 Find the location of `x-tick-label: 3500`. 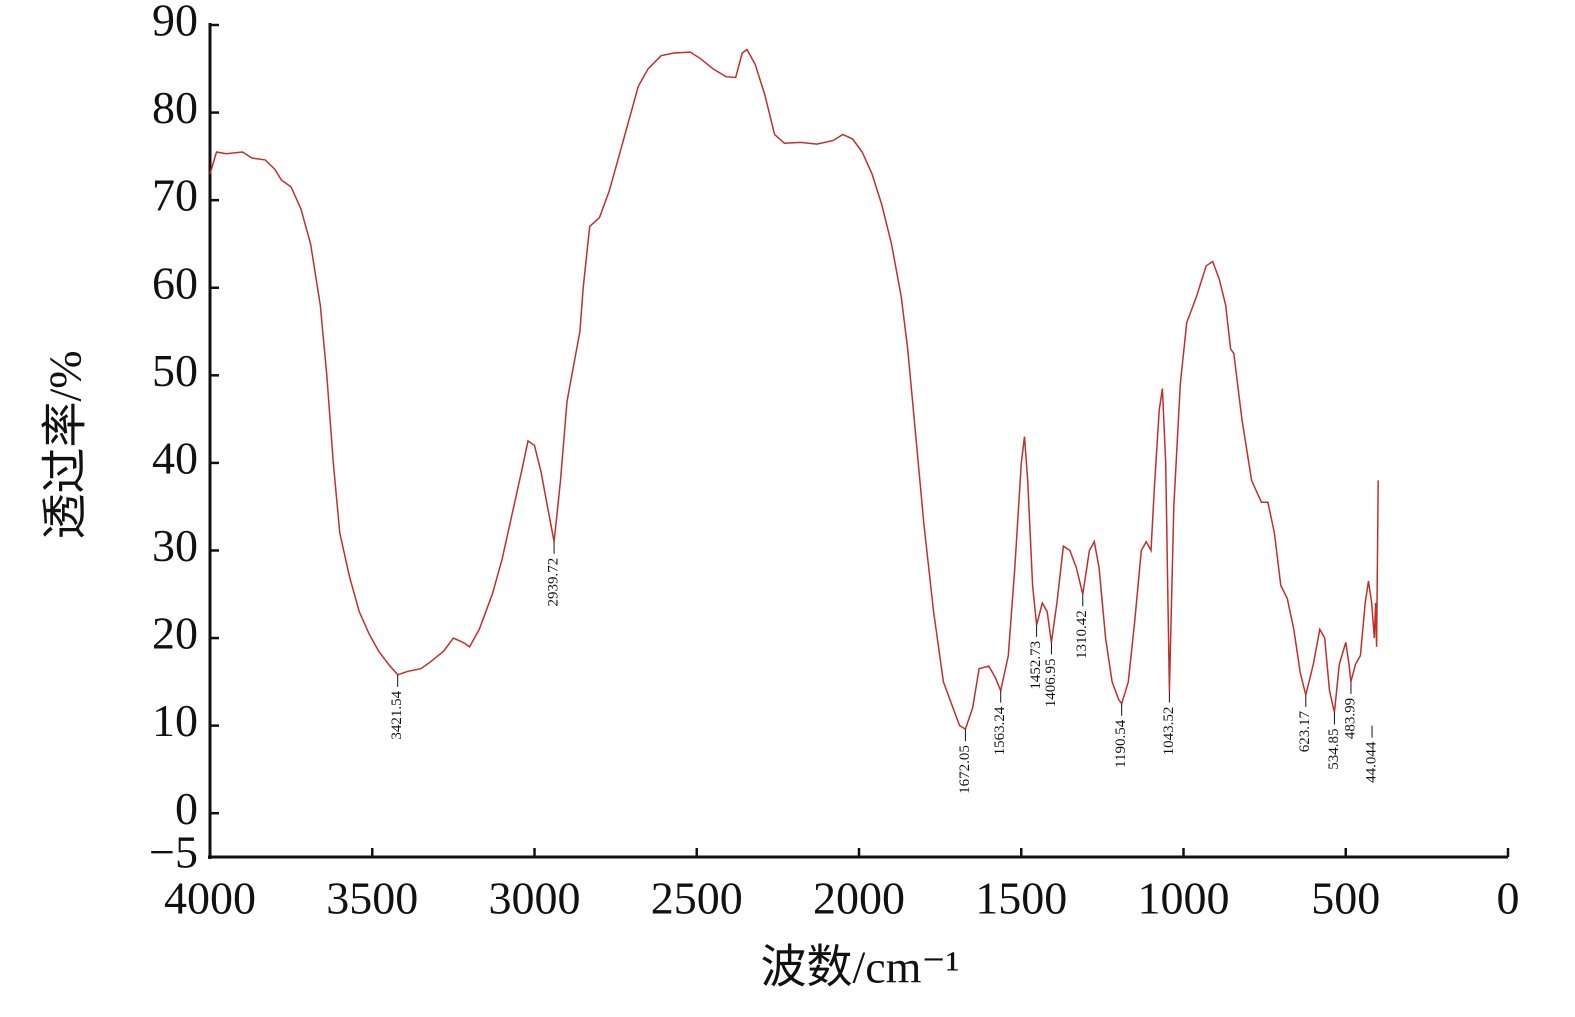

x-tick-label: 3500 is located at coordinates (372, 898).